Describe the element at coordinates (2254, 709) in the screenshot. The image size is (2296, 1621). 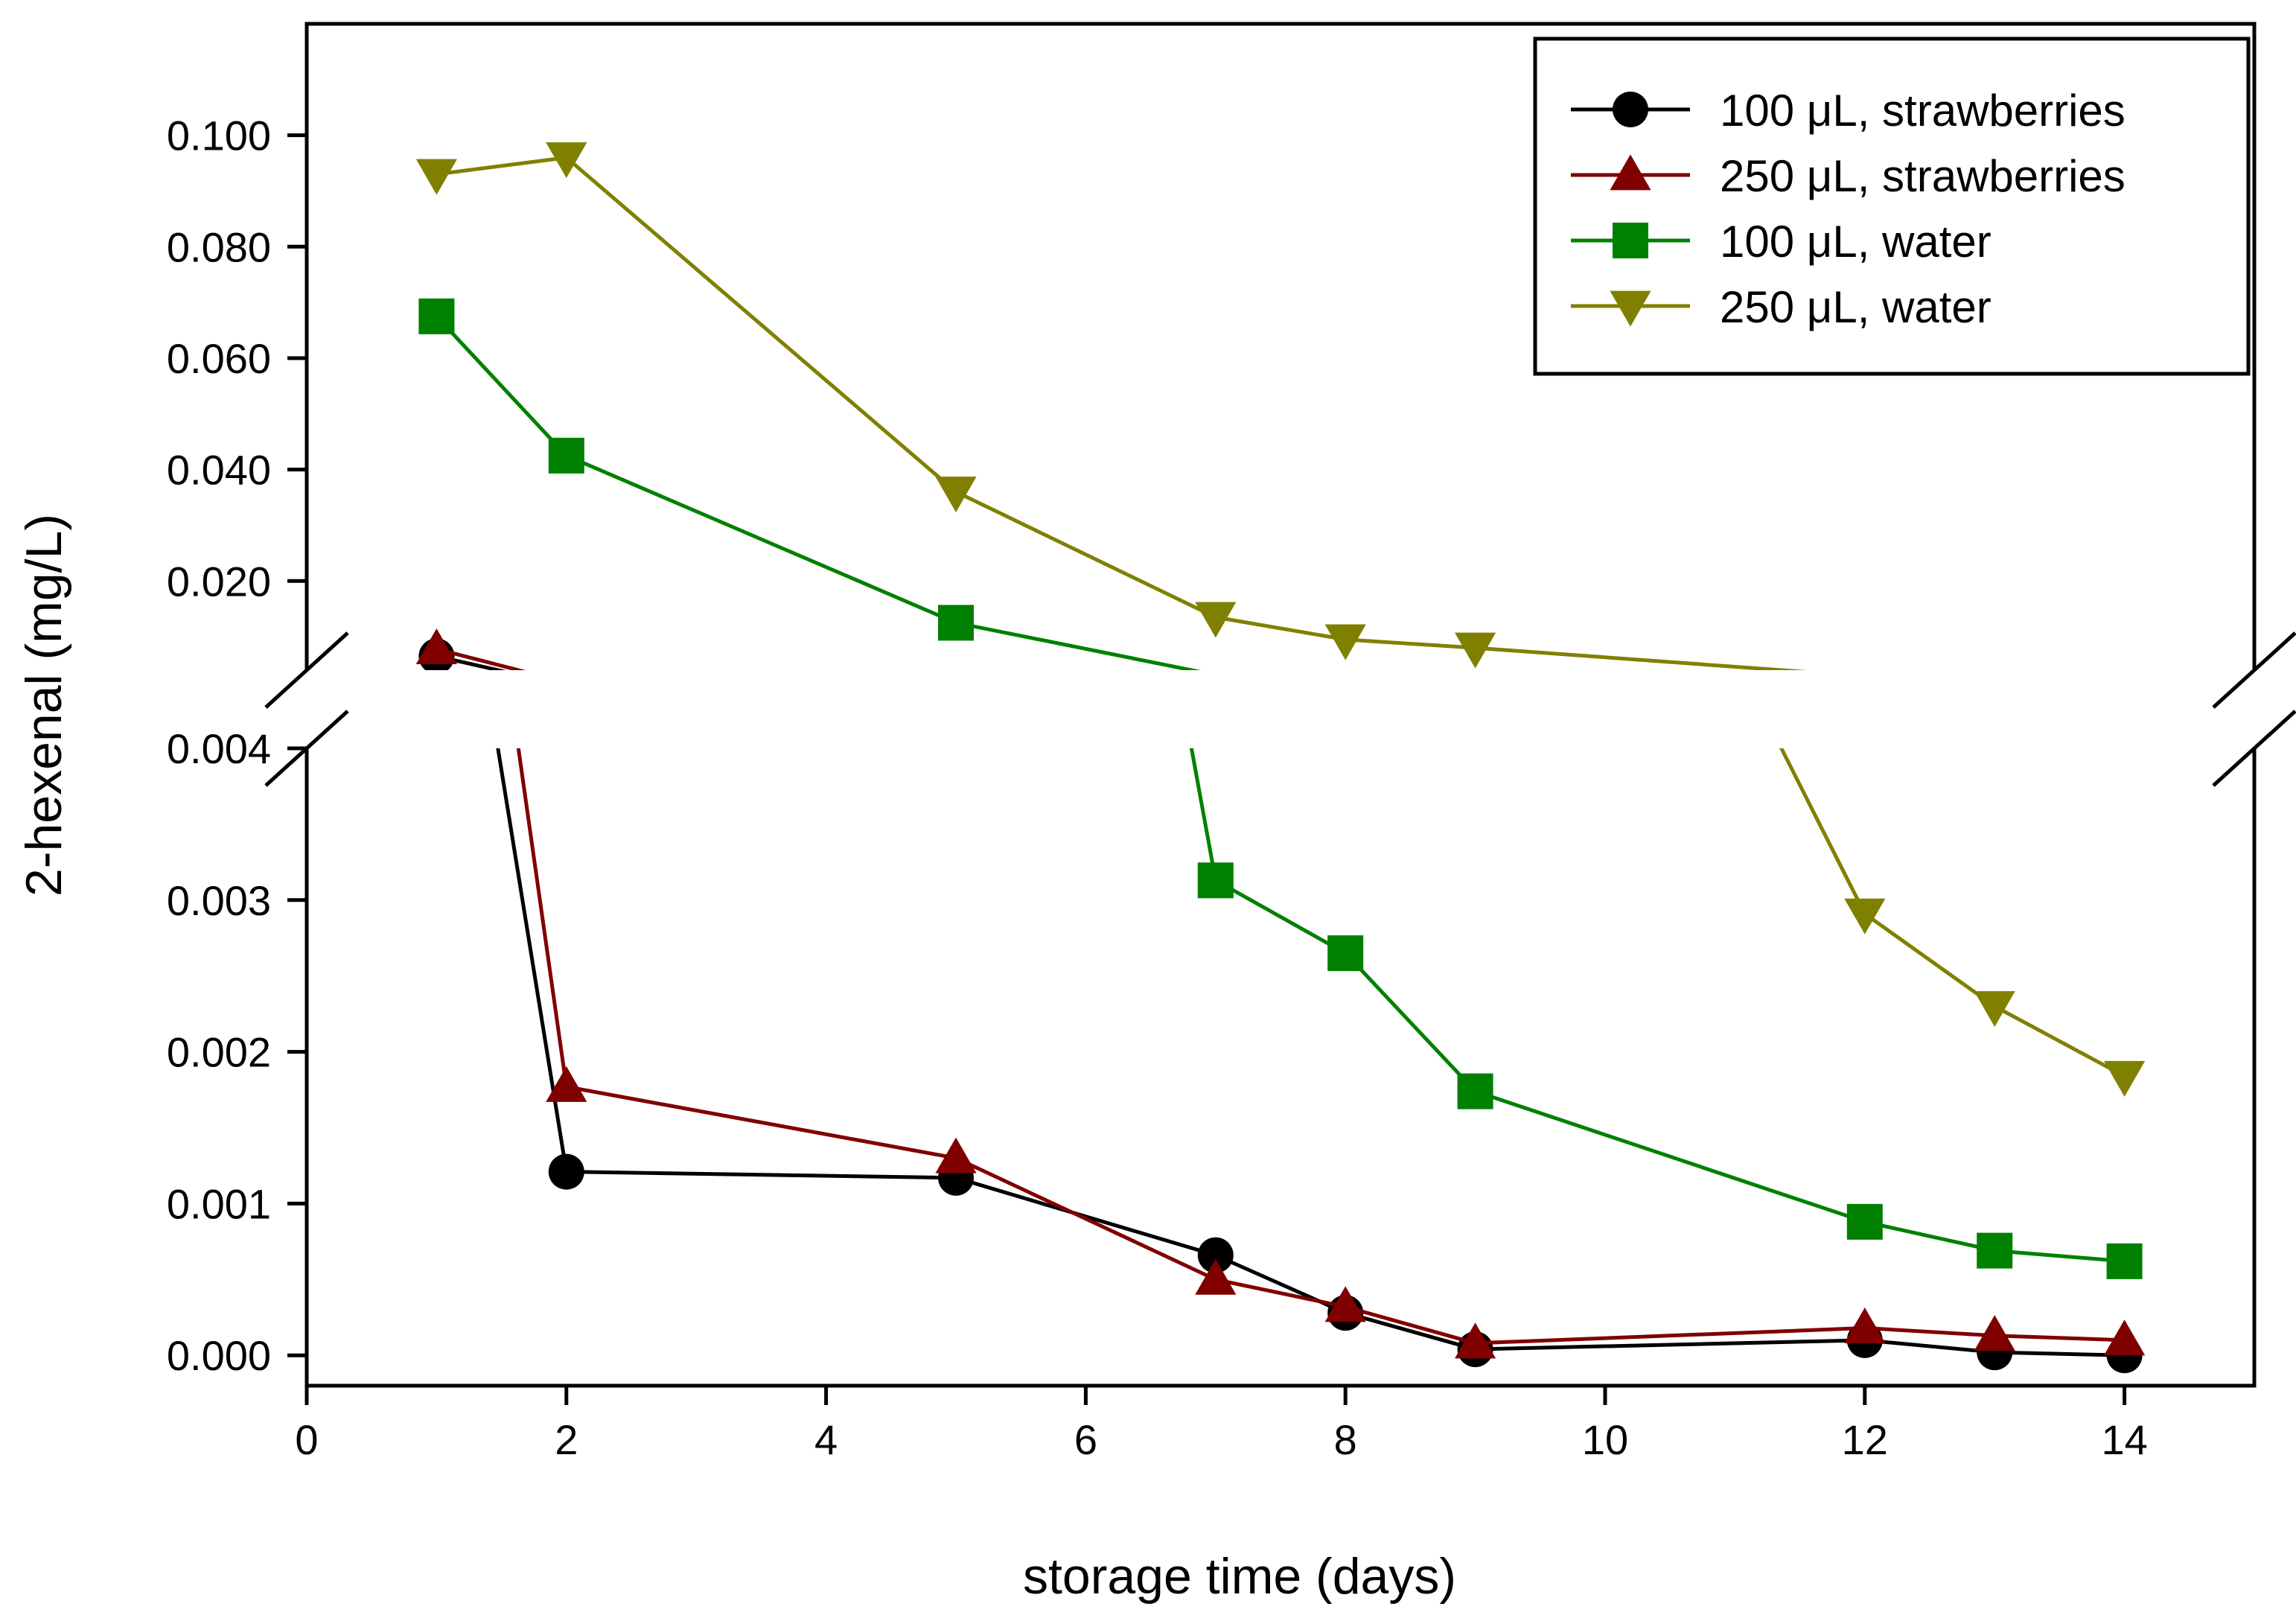
I see `right-axis-gap` at that location.